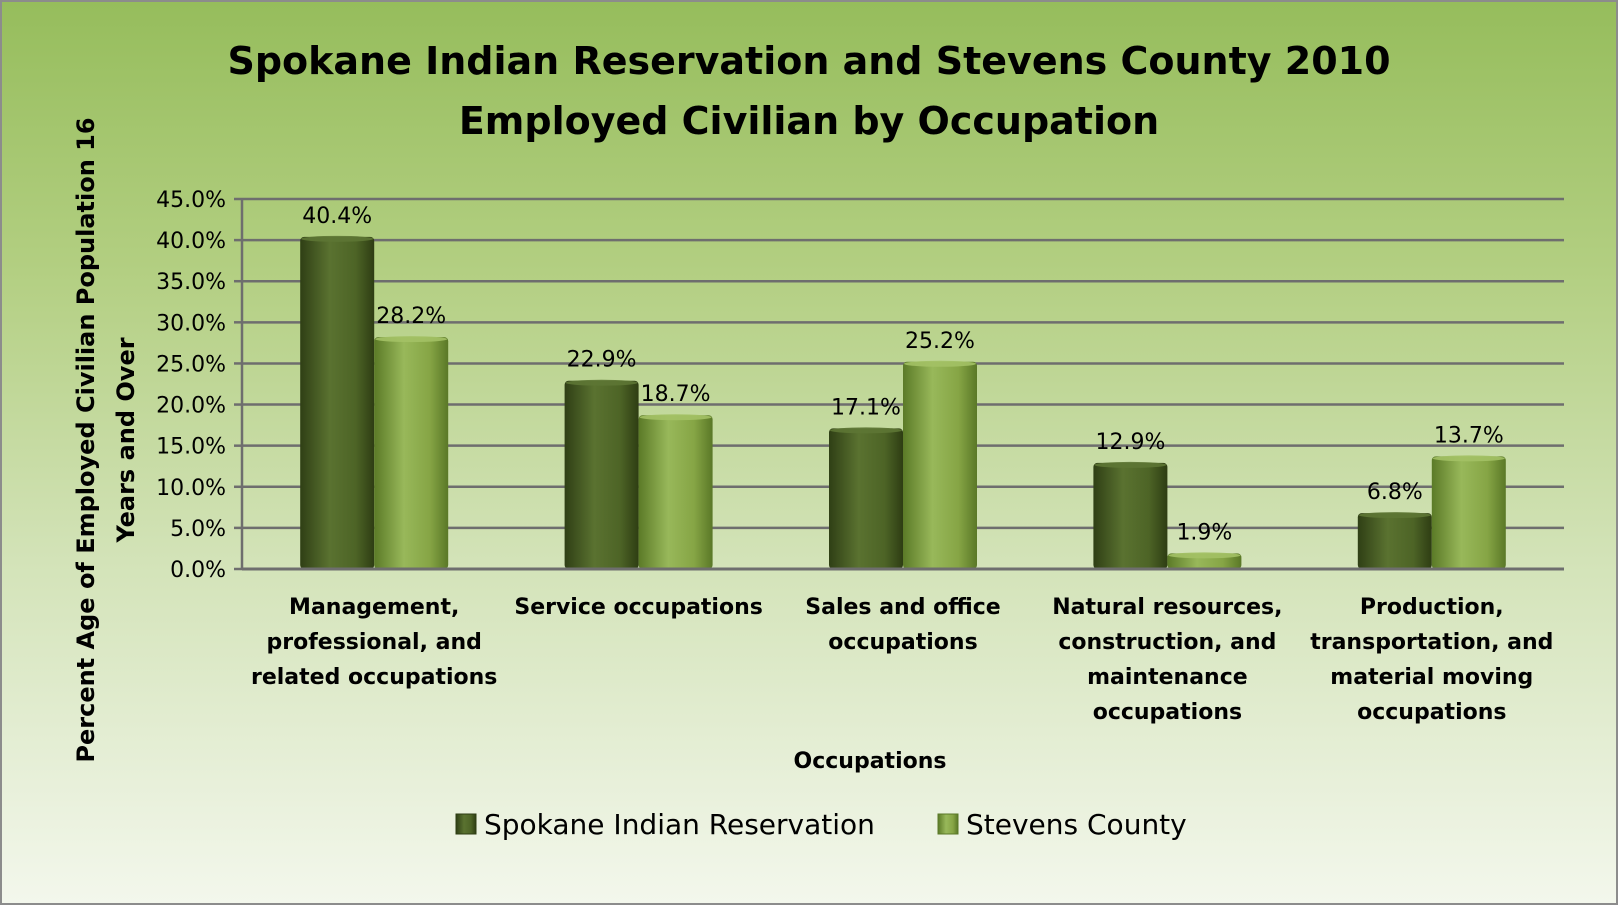 The width and height of the screenshot is (1618, 905). I want to click on data-label-stevens: 28.2%, so click(411, 316).